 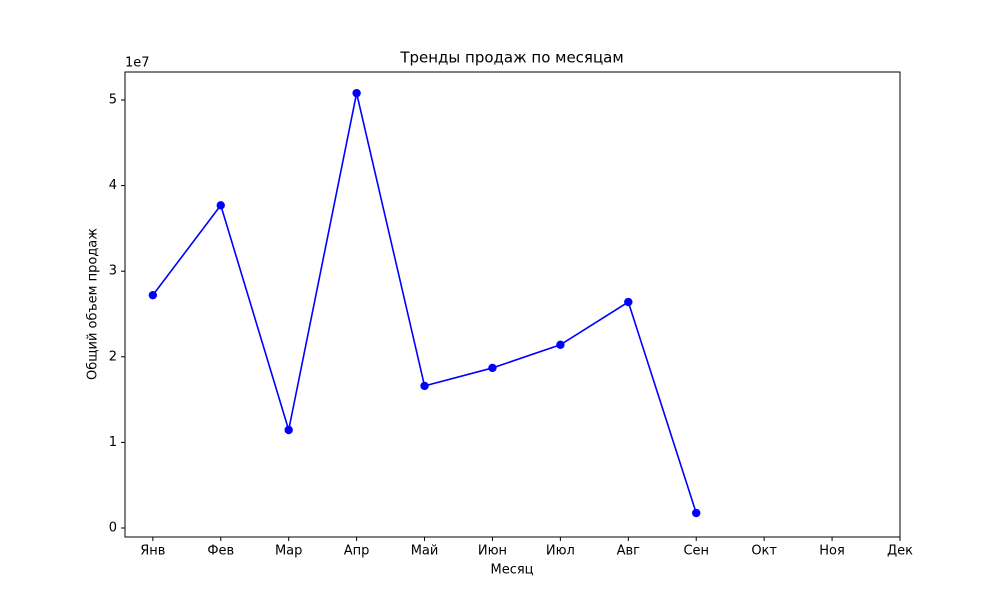 What do you see at coordinates (113, 528) in the screenshot?
I see `y-tick-label: 0` at bounding box center [113, 528].